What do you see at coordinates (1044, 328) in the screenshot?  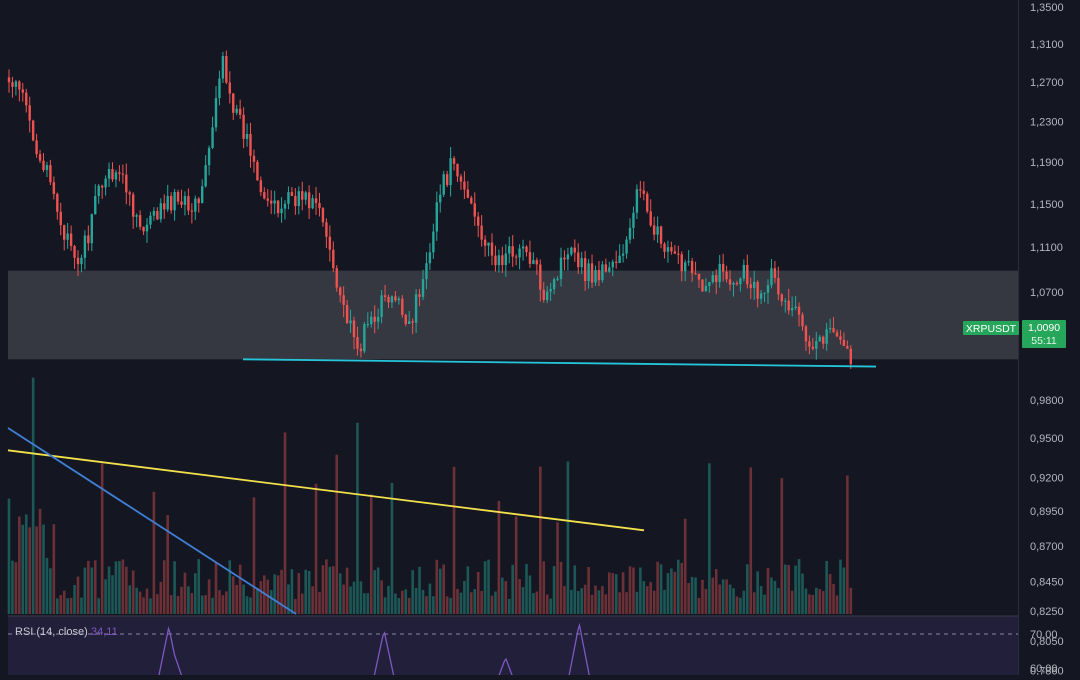 I see `last-price-label: 1,0090` at bounding box center [1044, 328].